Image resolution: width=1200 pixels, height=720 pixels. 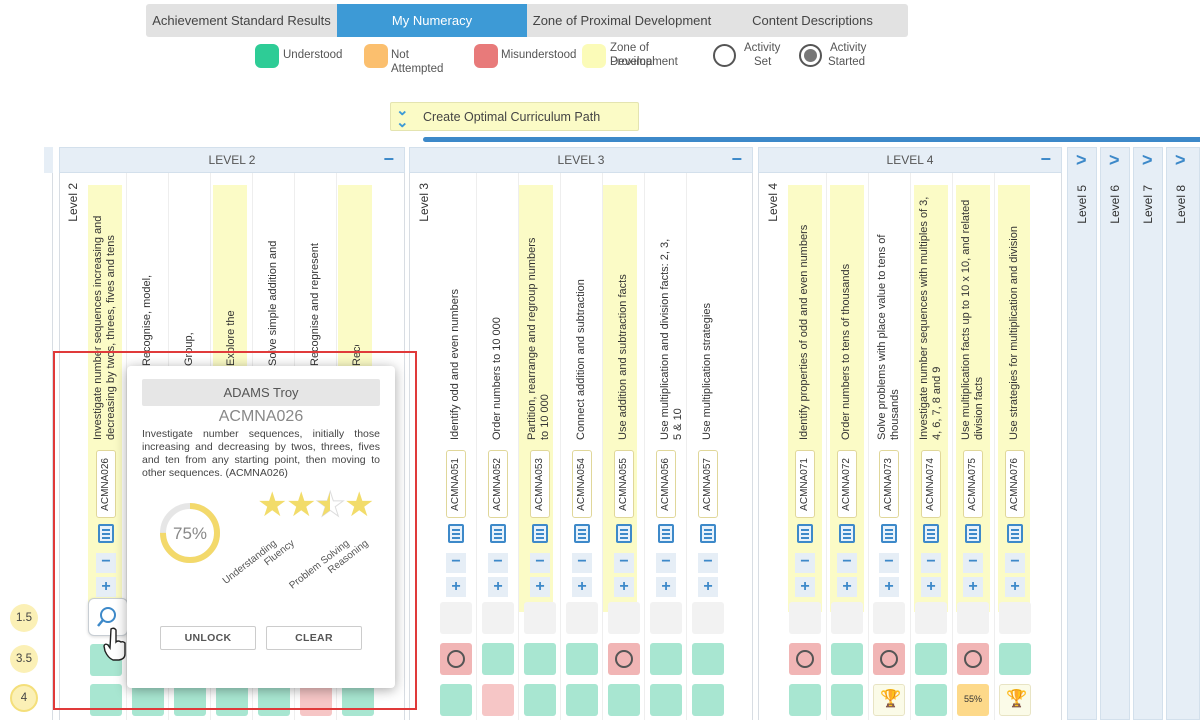 I want to click on content-code: ACMNA071, so click(x=805, y=484).